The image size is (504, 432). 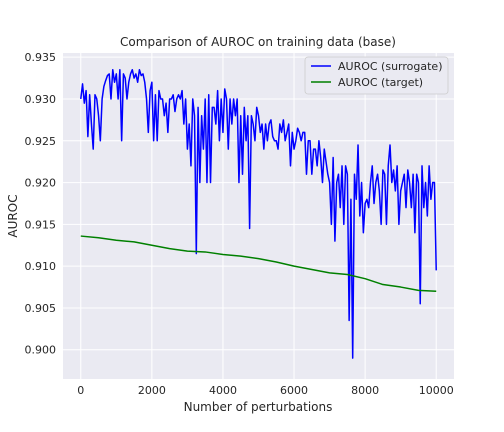 I want to click on x-tick-label: 4000, so click(x=223, y=390).